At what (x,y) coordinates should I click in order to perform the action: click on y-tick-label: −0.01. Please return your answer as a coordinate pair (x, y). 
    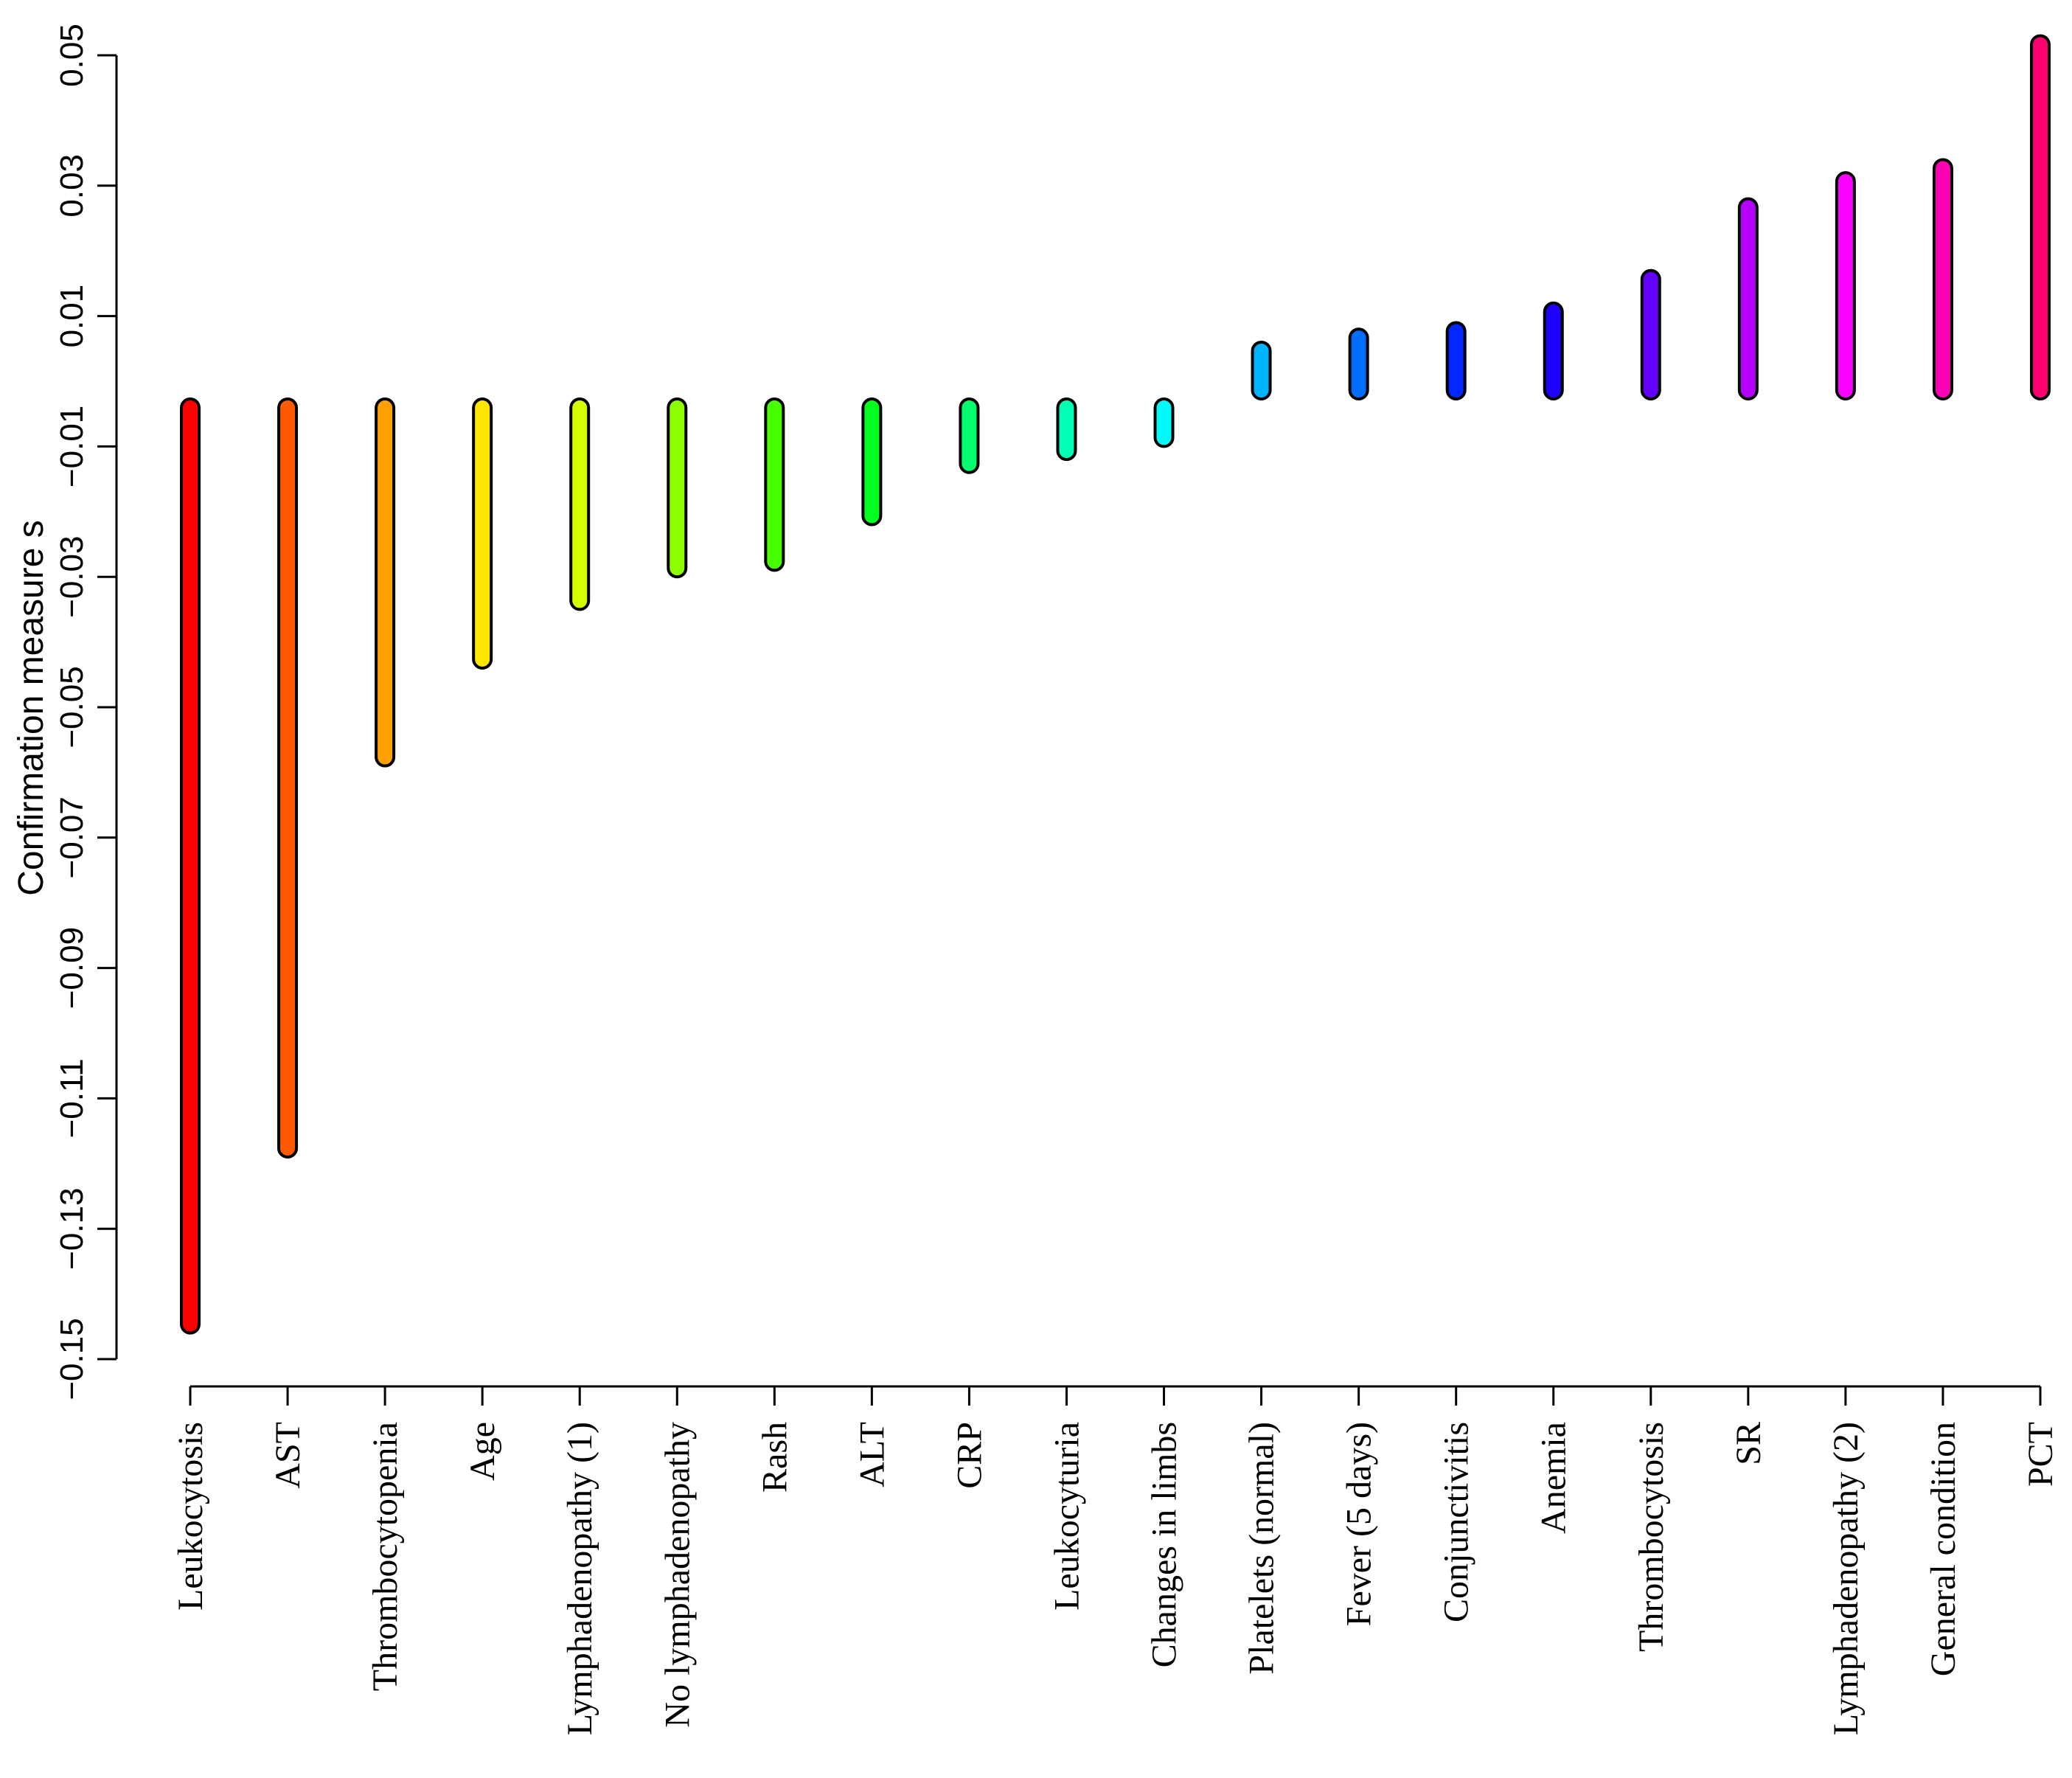
    Looking at the image, I should click on (72, 447).